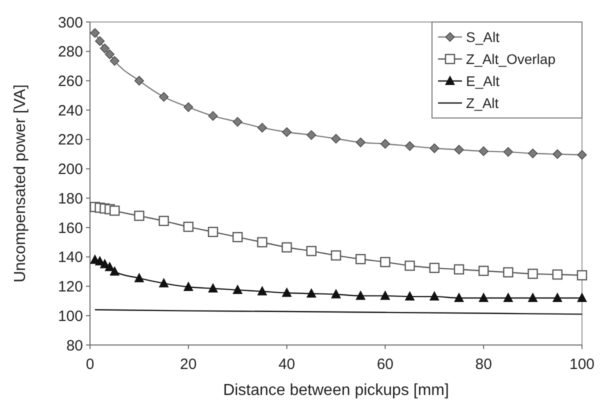 This screenshot has width=608, height=409. I want to click on x-tick-label: 60, so click(385, 364).